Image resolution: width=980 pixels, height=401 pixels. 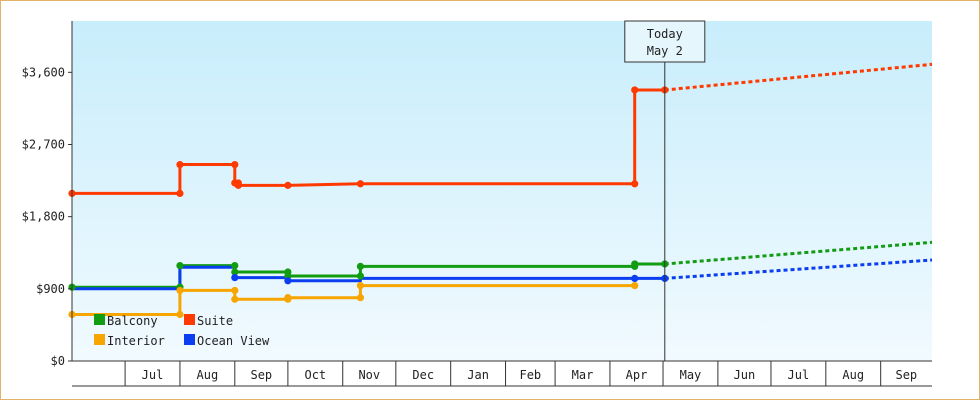 What do you see at coordinates (50, 289) in the screenshot?
I see `y-tick-label: $900` at bounding box center [50, 289].